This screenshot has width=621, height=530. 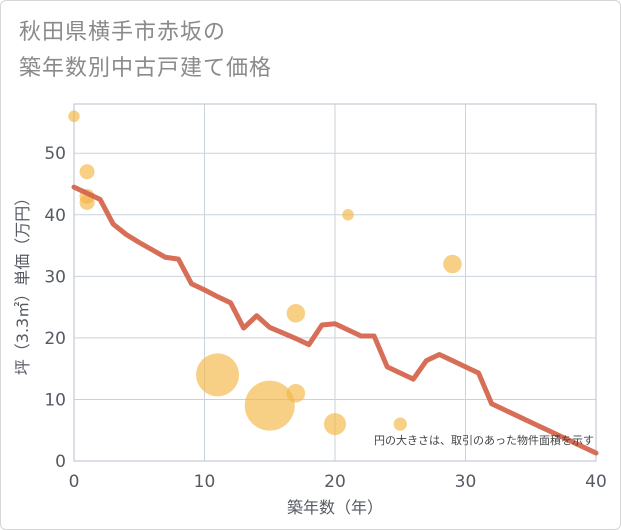 What do you see at coordinates (123, 32) in the screenshot?
I see `chart-title-line1: 秋田県横手市赤坂の` at bounding box center [123, 32].